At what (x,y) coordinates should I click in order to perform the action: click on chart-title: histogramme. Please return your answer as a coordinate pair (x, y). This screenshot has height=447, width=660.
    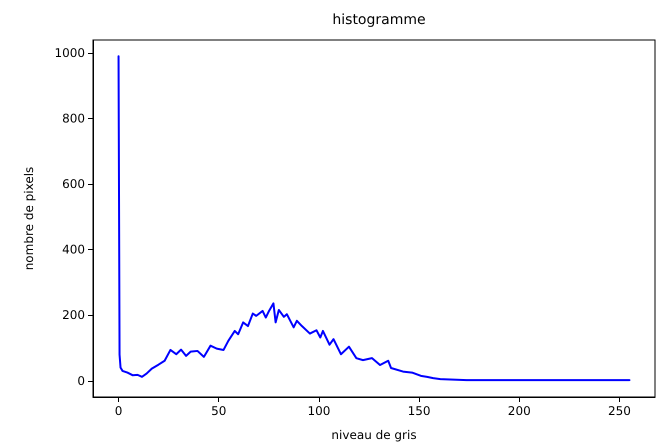
    Looking at the image, I should click on (379, 20).